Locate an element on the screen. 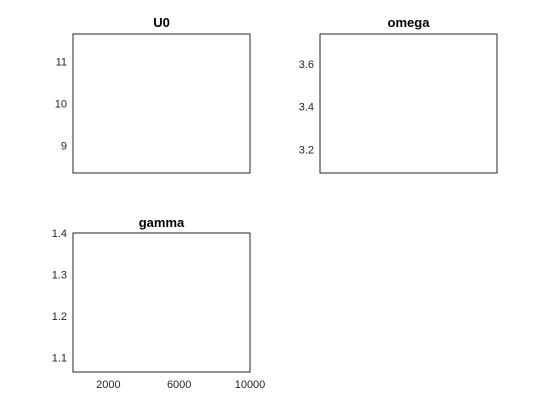 This screenshot has width=560, height=420. subplot-gamma-title: gamma is located at coordinates (162, 222).